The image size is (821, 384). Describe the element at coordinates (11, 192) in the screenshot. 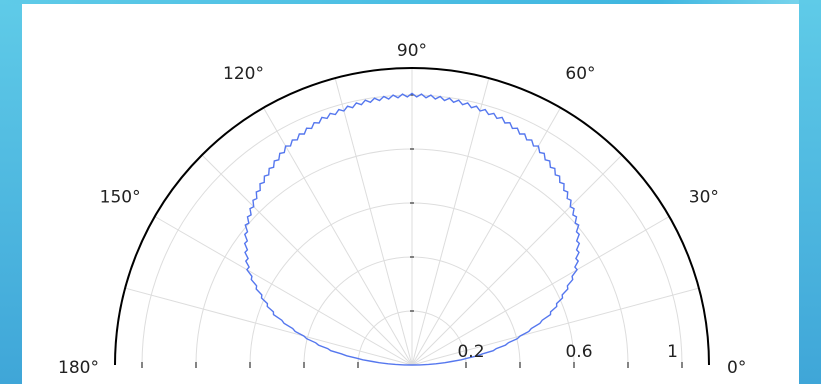

I see `slide-frame-left` at that location.